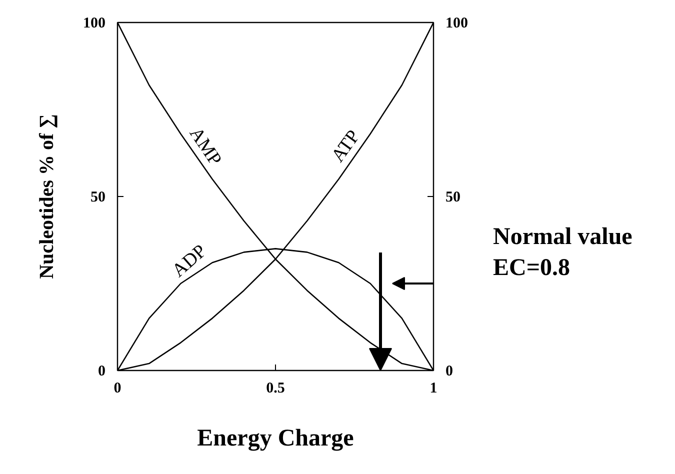 The image size is (675, 474). What do you see at coordinates (98, 198) in the screenshot?
I see `y-tick-label: 50` at bounding box center [98, 198].